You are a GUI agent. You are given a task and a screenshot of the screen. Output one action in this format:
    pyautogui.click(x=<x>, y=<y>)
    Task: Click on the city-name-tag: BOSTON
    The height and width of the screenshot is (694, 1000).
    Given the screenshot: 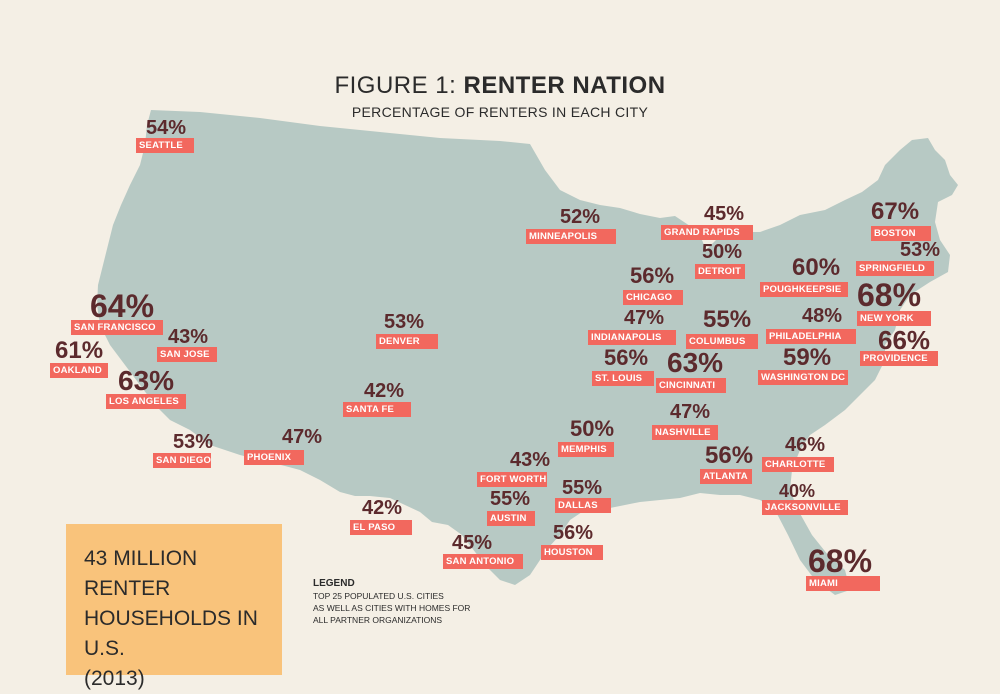 What is the action you would take?
    pyautogui.click(x=901, y=233)
    